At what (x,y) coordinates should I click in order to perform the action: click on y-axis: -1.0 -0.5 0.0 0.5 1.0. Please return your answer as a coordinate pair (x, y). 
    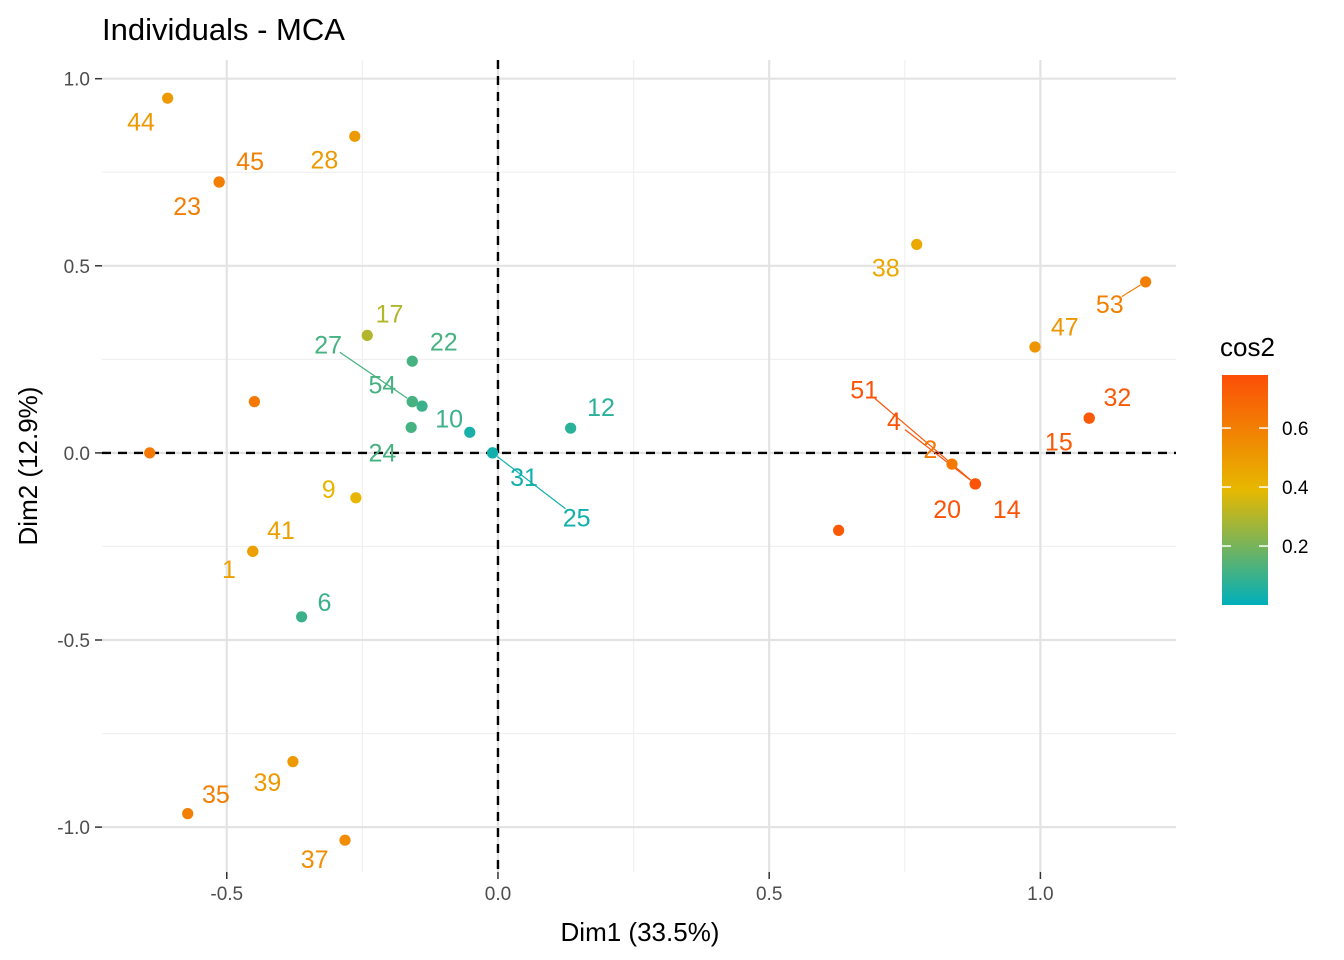
    Looking at the image, I should click on (79, 454).